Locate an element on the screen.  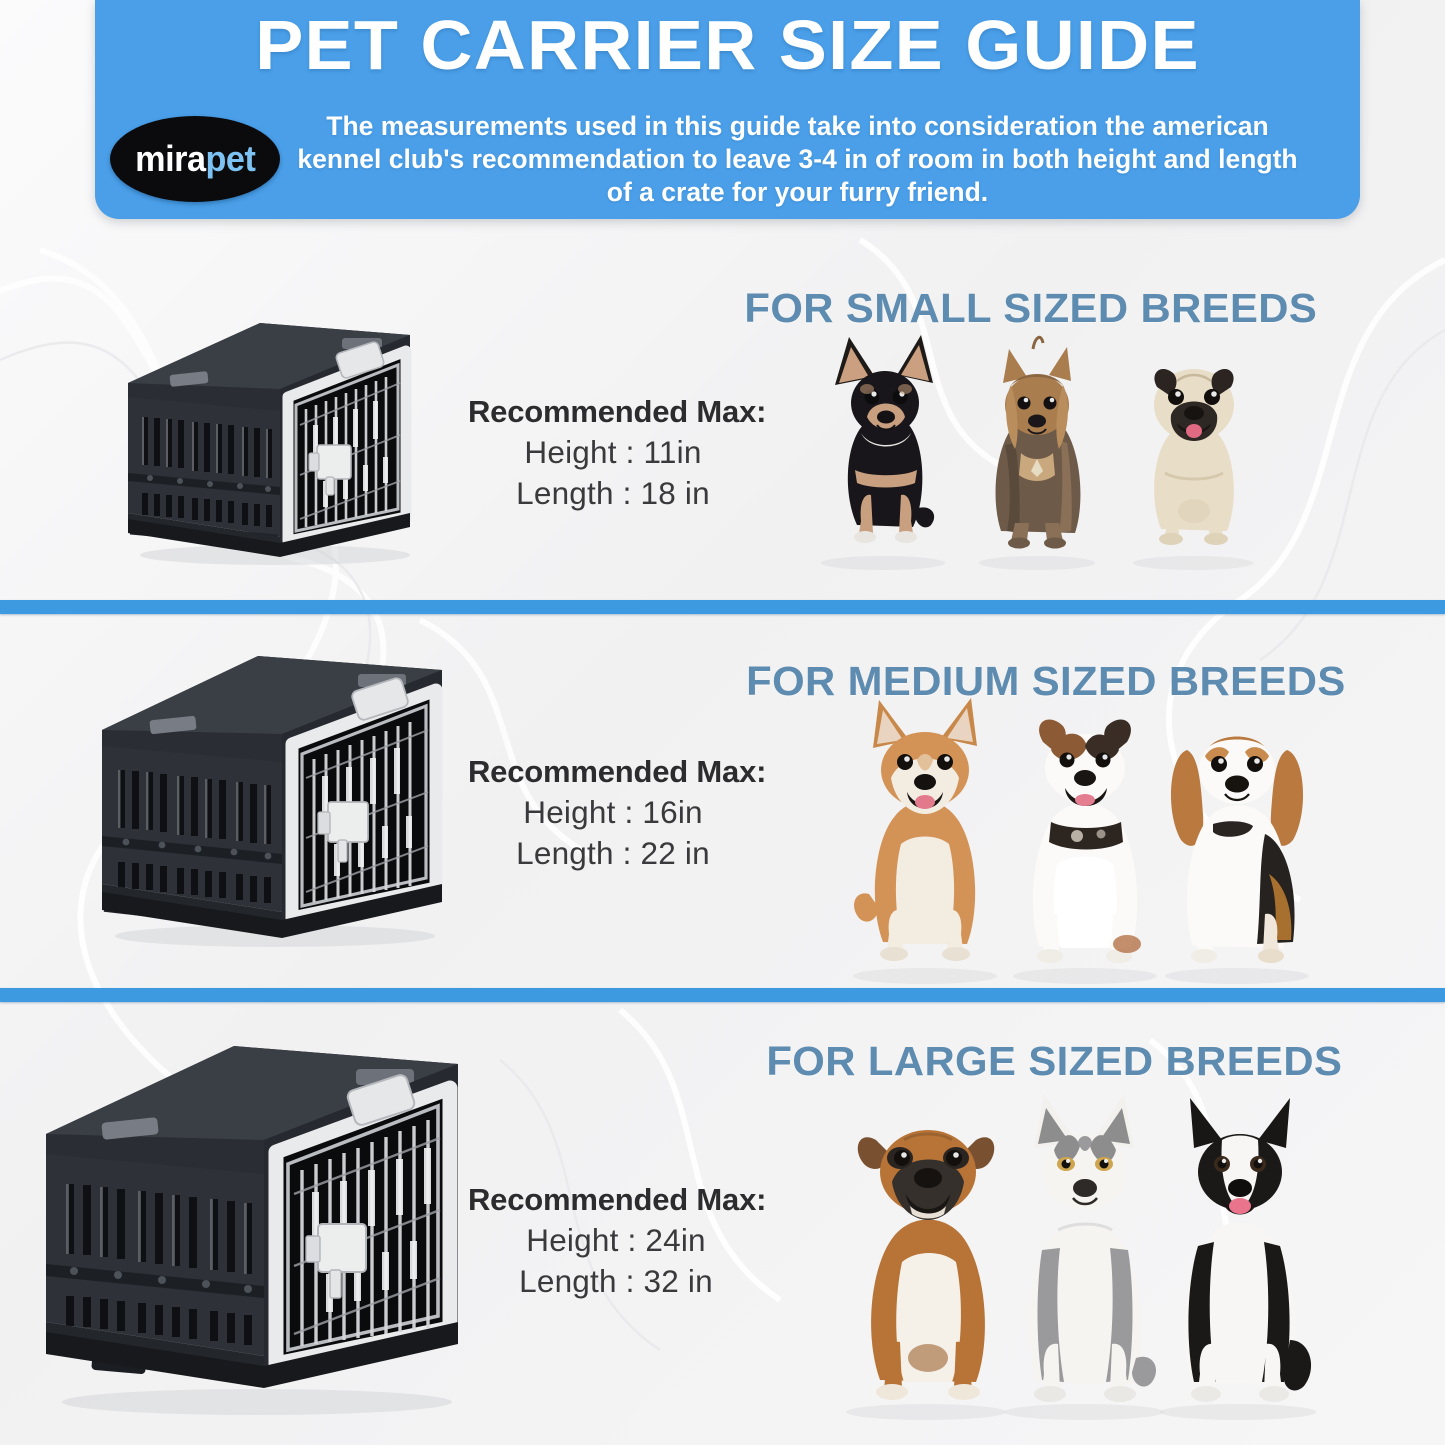
dog-boxer is located at coordinates (926, 1275).